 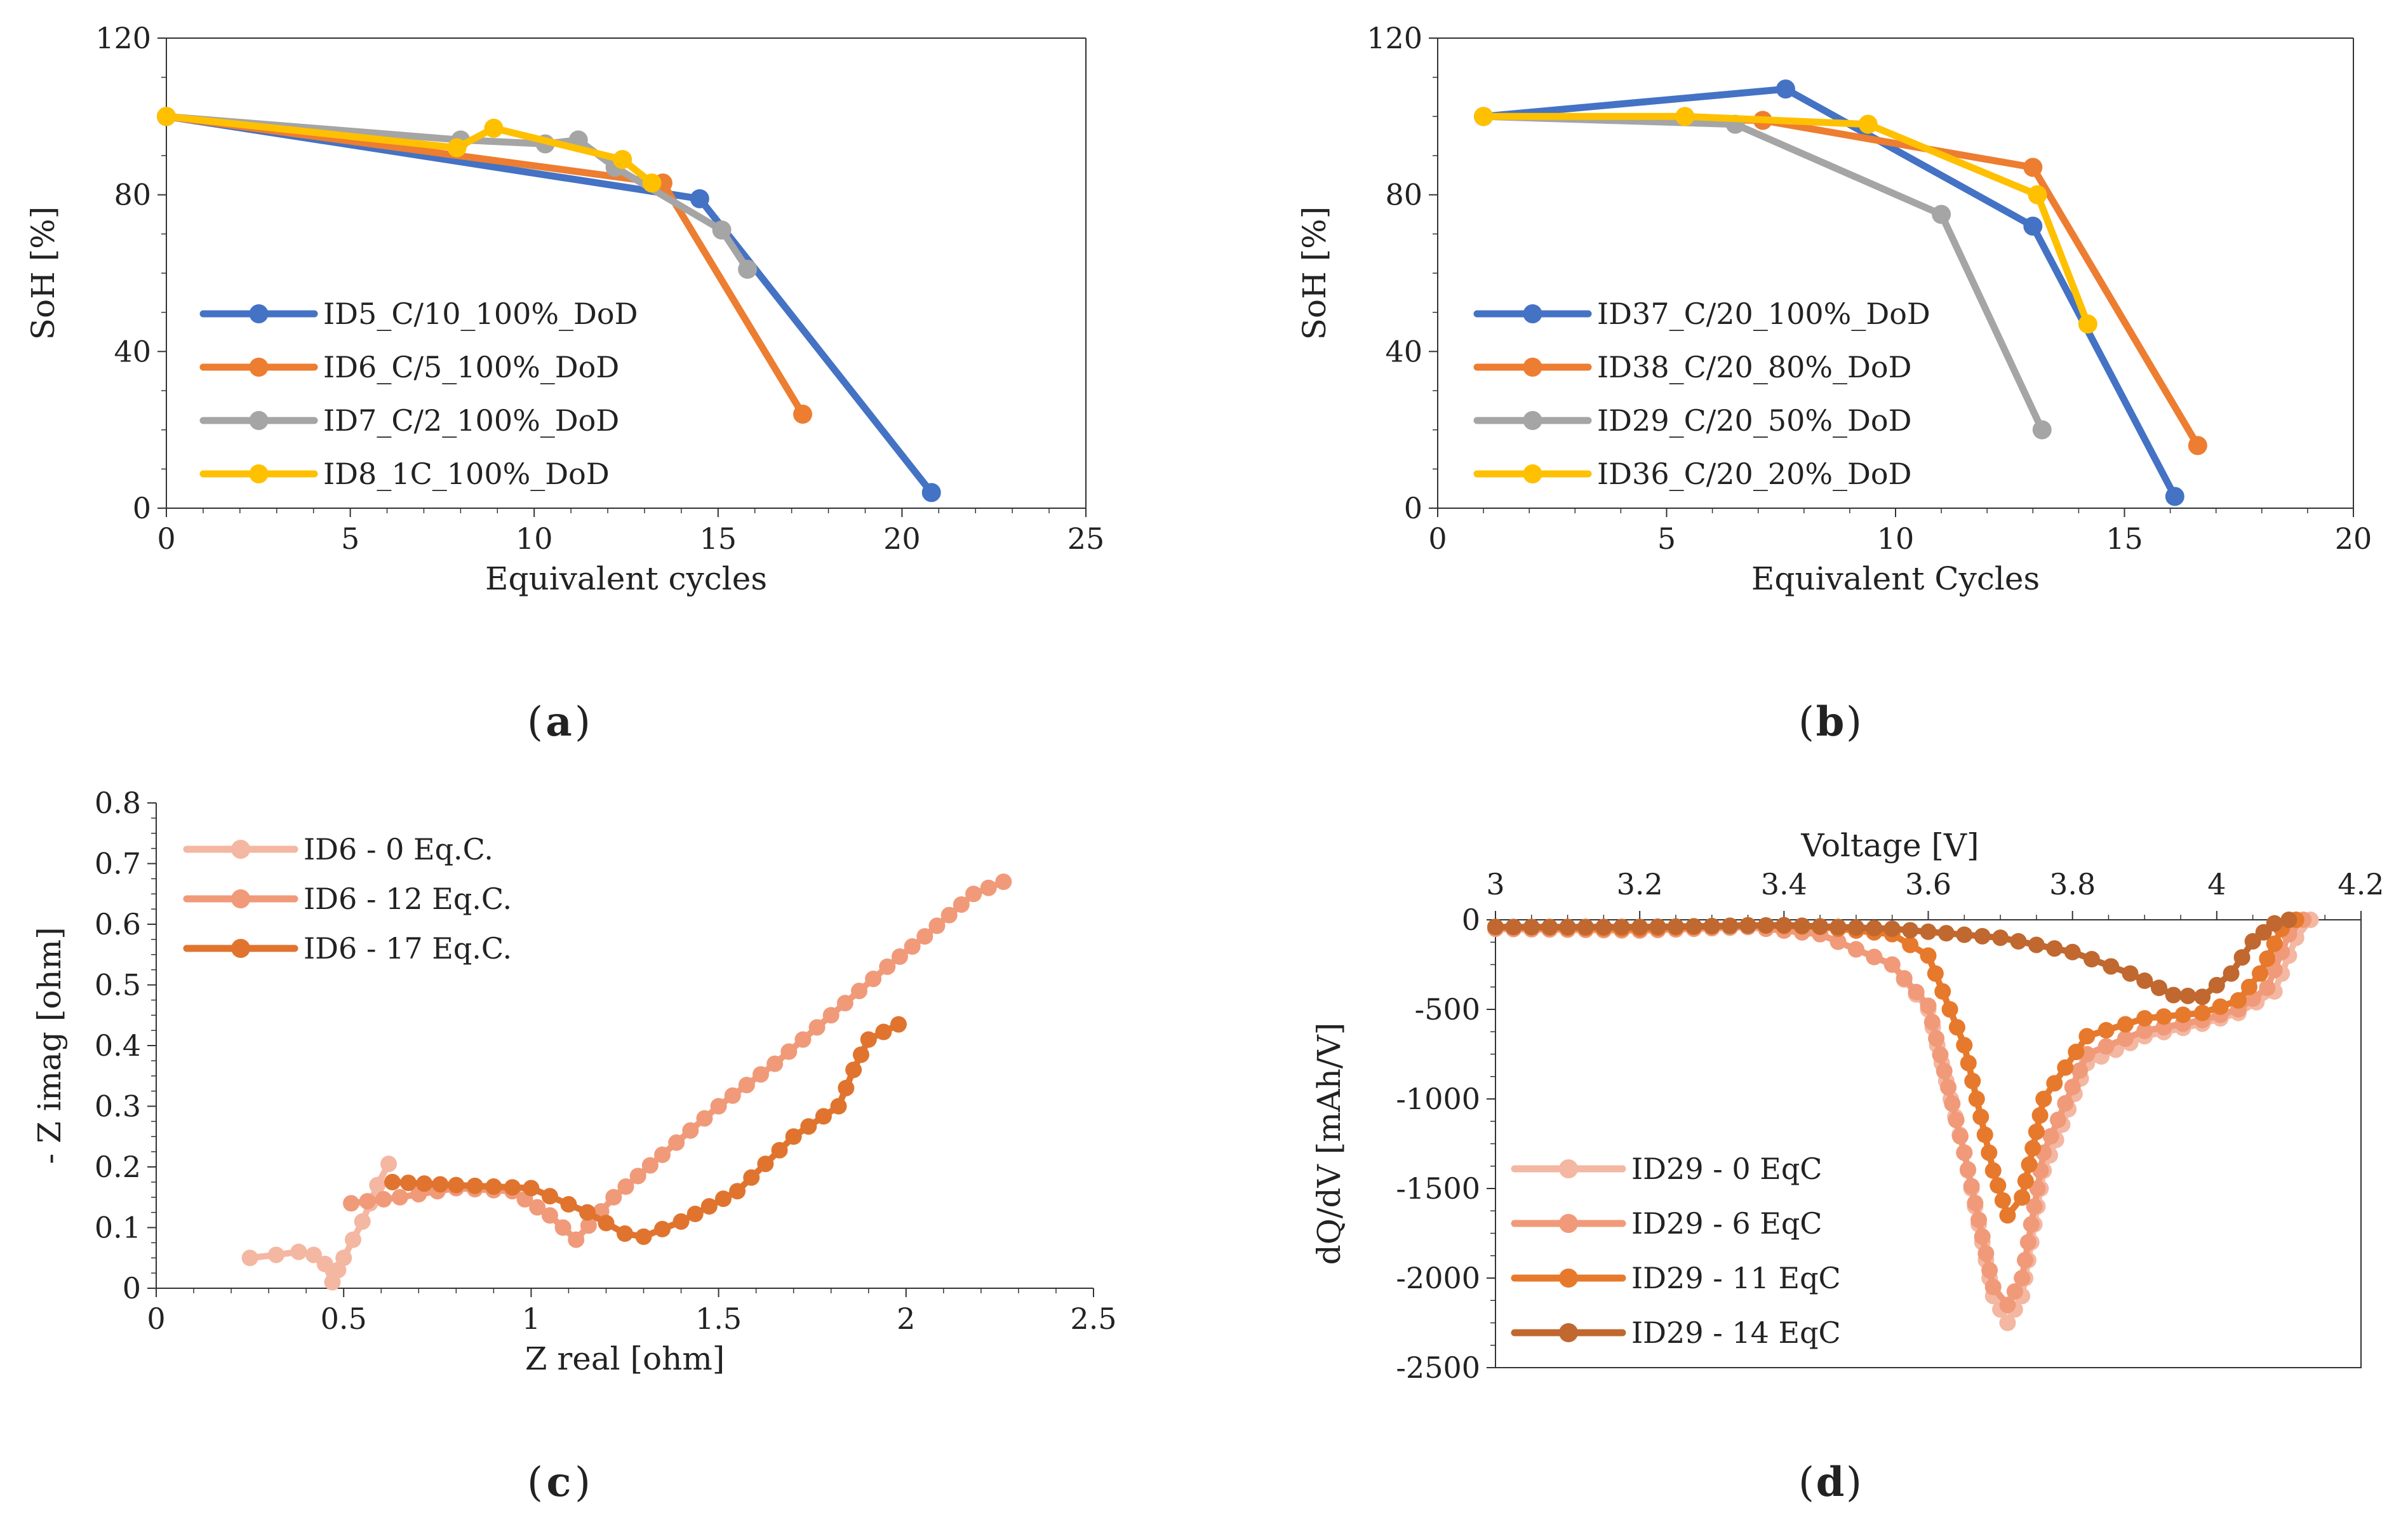 What do you see at coordinates (398, 849) in the screenshot?
I see `legend-label: ID6 - 0 Eq.C.` at bounding box center [398, 849].